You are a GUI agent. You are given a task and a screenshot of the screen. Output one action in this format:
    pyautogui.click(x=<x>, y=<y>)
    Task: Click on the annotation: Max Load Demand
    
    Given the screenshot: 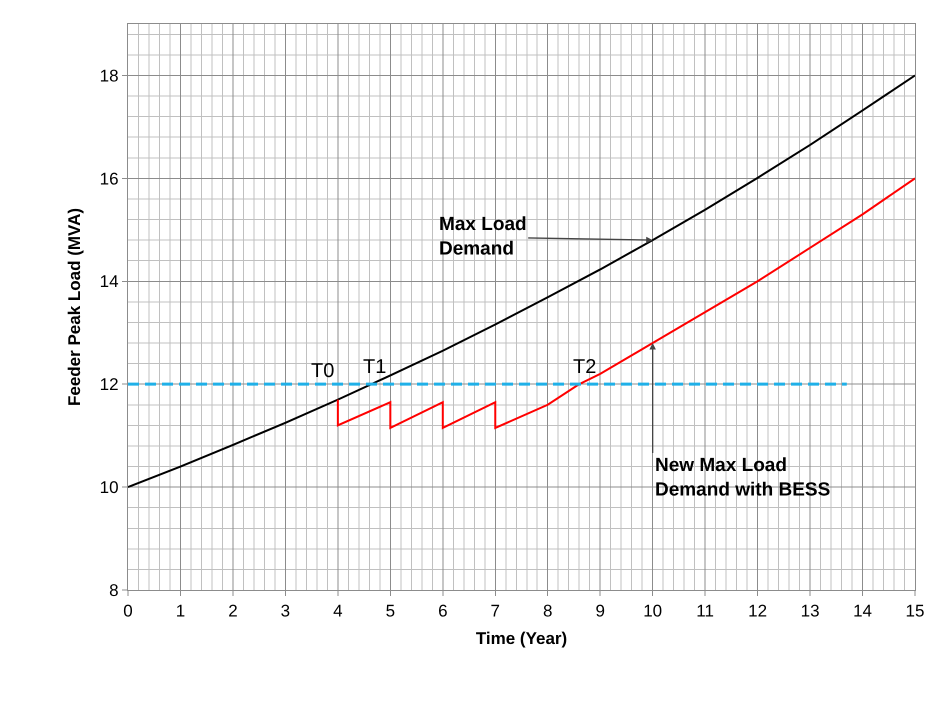 What is the action you would take?
    pyautogui.click(x=483, y=237)
    